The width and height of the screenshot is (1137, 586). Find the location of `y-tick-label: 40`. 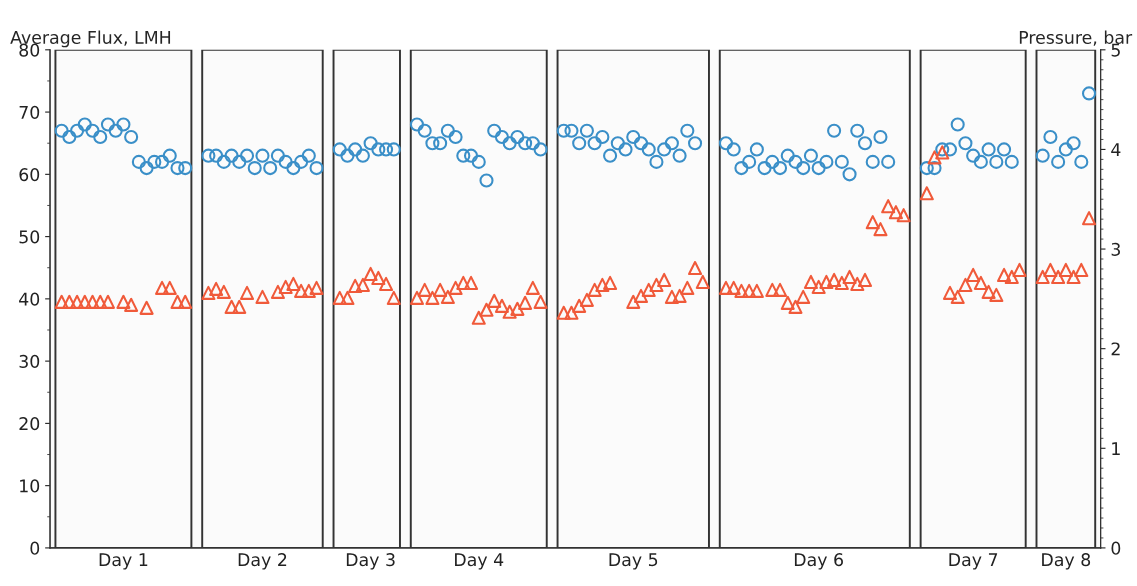

y-tick-label: 40 is located at coordinates (29, 299).